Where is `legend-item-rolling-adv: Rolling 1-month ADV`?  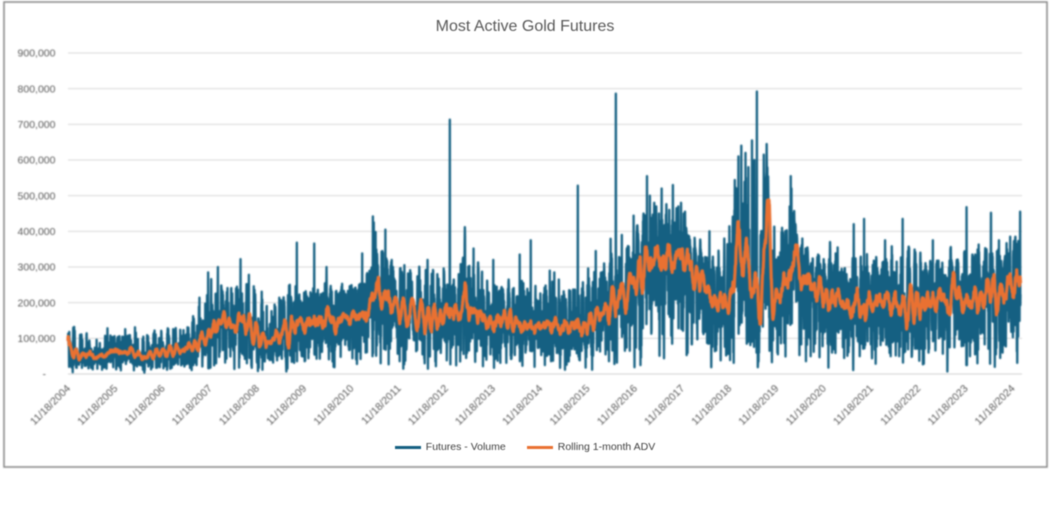
legend-item-rolling-adv: Rolling 1-month ADV is located at coordinates (591, 447).